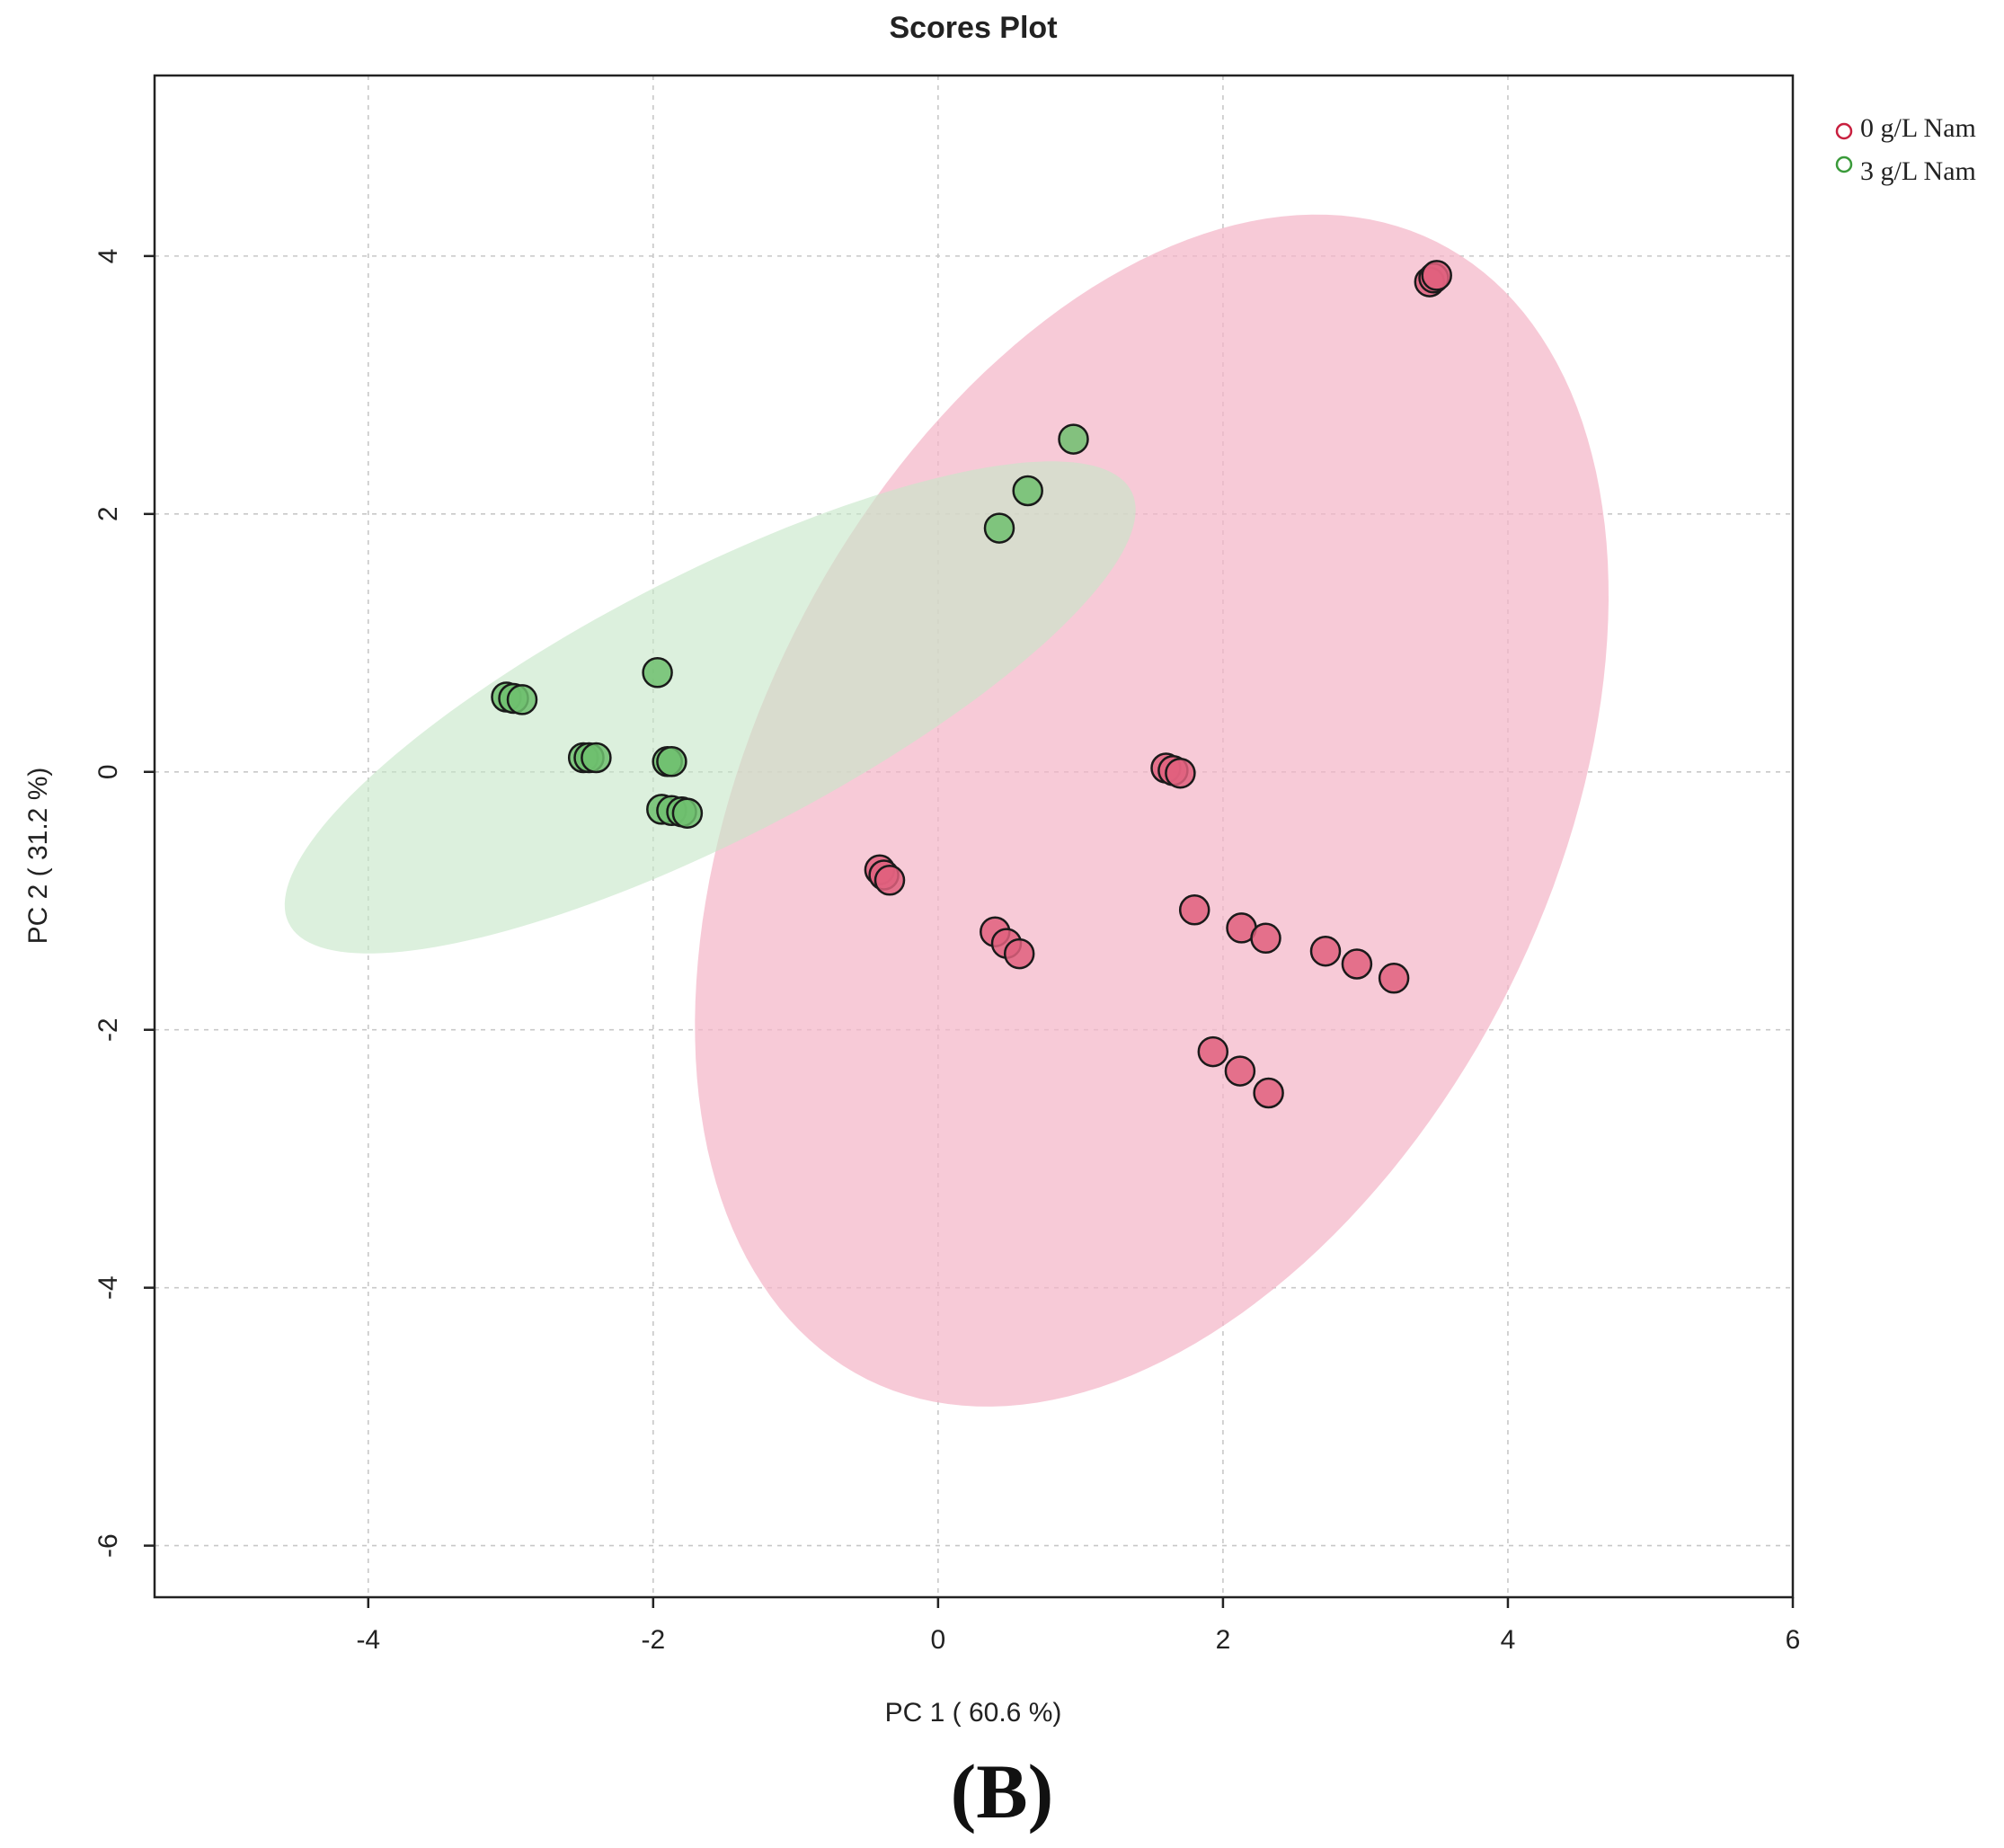 Image resolution: width=2004 pixels, height=1848 pixels. Describe the element at coordinates (38, 856) in the screenshot. I see `y-axis-label: PC 2 ( 31.2 %)` at that location.